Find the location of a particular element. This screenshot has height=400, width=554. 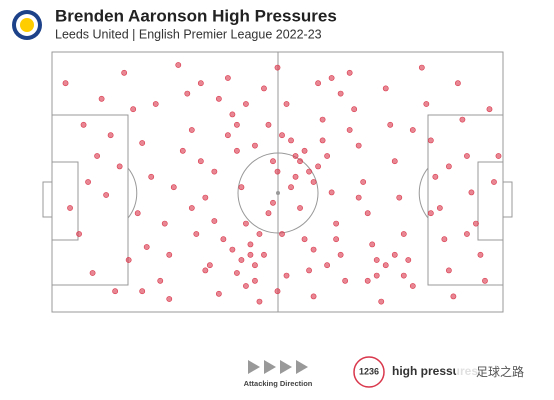

direction-arrows is located at coordinates (278, 367).